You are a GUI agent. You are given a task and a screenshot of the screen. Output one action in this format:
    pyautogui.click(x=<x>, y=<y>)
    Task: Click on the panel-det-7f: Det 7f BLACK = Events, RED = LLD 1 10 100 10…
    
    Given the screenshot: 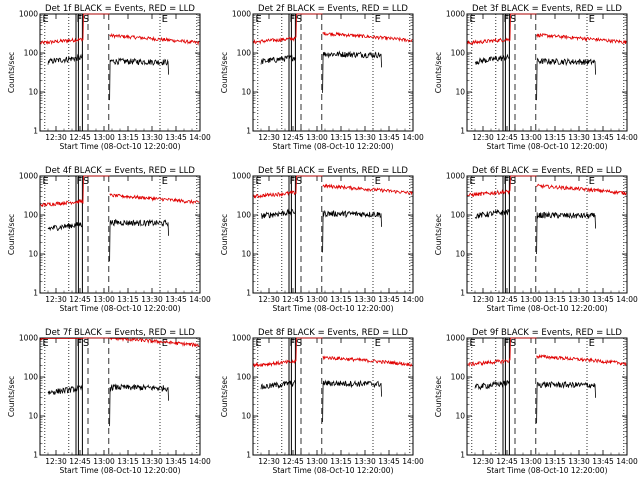 What is the action you would take?
    pyautogui.click(x=109, y=401)
    